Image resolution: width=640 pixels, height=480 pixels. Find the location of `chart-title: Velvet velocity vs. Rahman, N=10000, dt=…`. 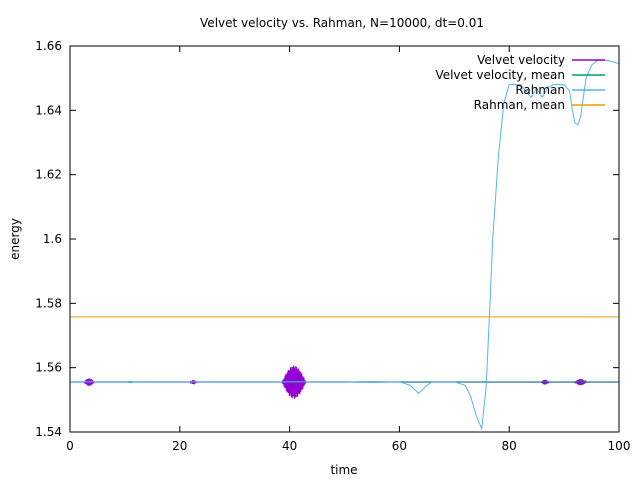

chart-title: Velvet velocity vs. Rahman, N=10000, dt=… is located at coordinates (342, 23).